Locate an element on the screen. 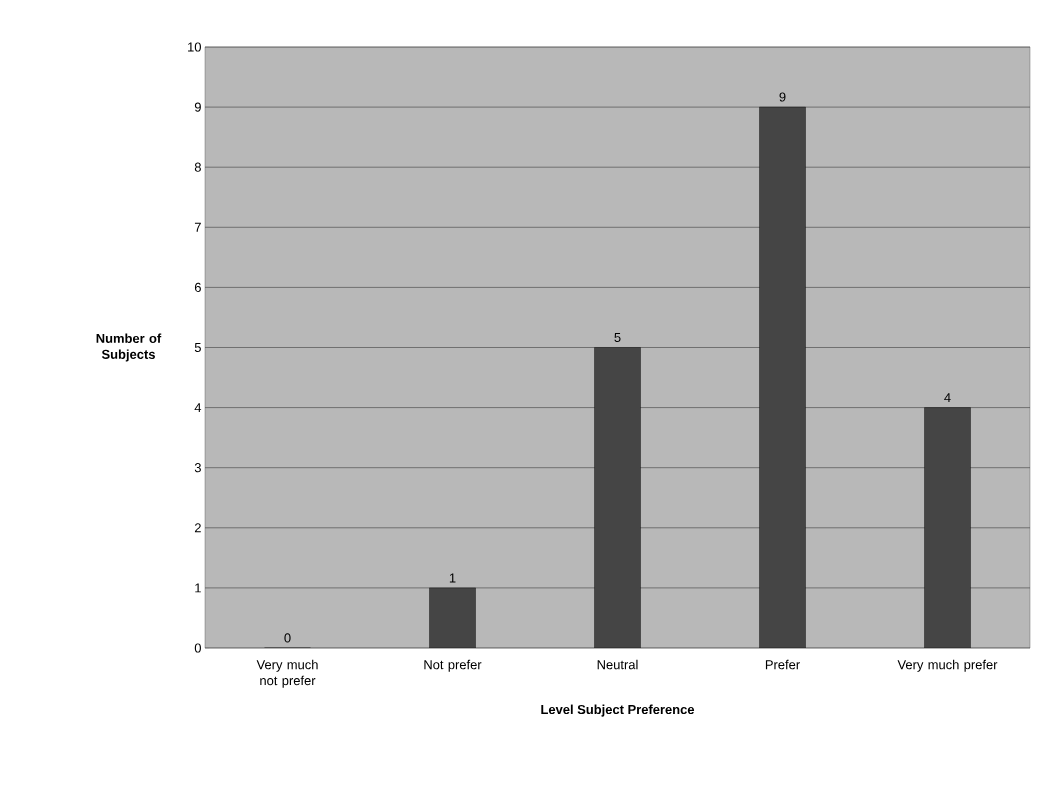 Image resolution: width=1037 pixels, height=789 pixels. y-tick-label: 2 is located at coordinates (197, 528).